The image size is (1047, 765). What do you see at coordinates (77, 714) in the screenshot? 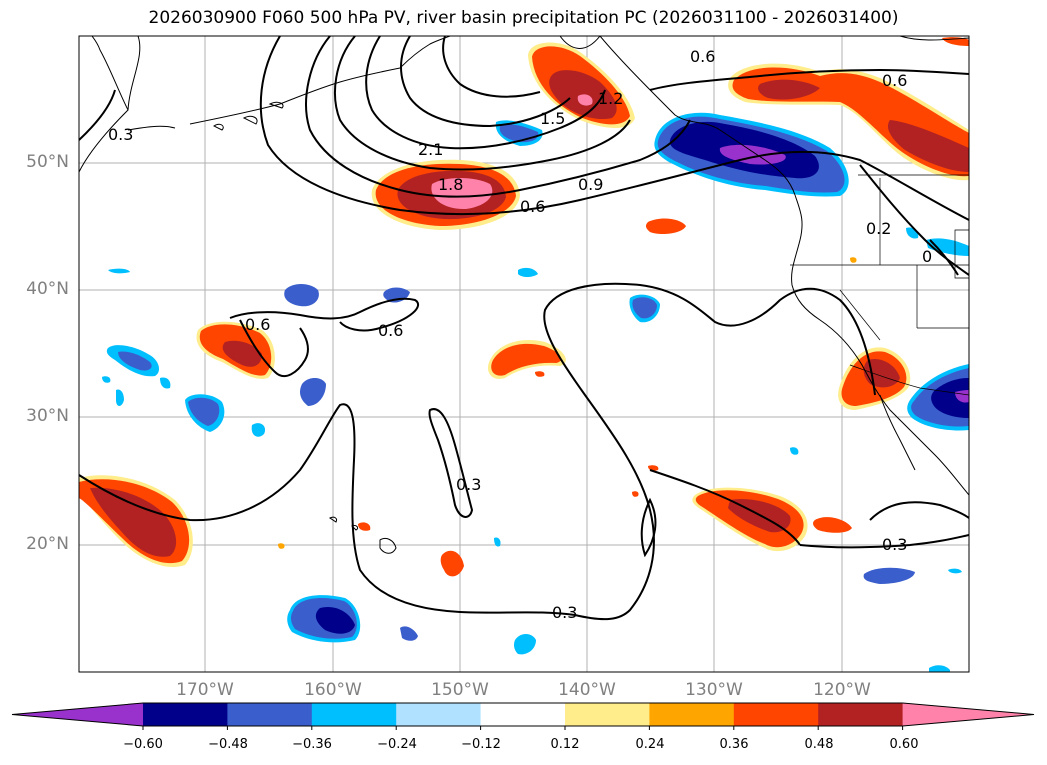
I see `colorbar-extend-min` at bounding box center [77, 714].